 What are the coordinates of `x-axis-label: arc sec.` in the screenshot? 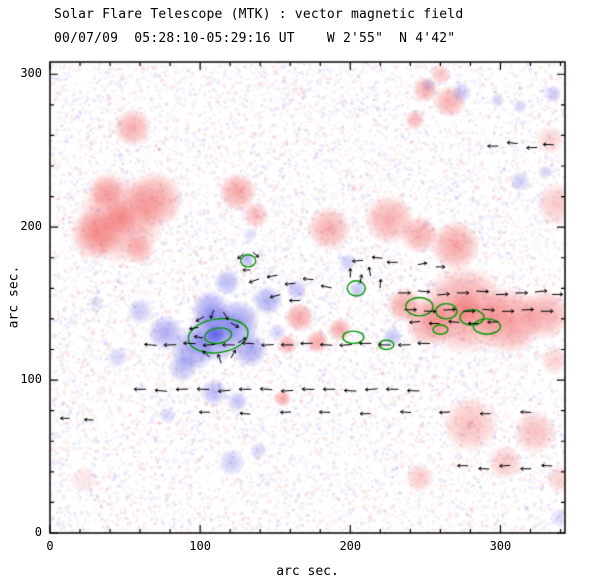 It's located at (307, 571).